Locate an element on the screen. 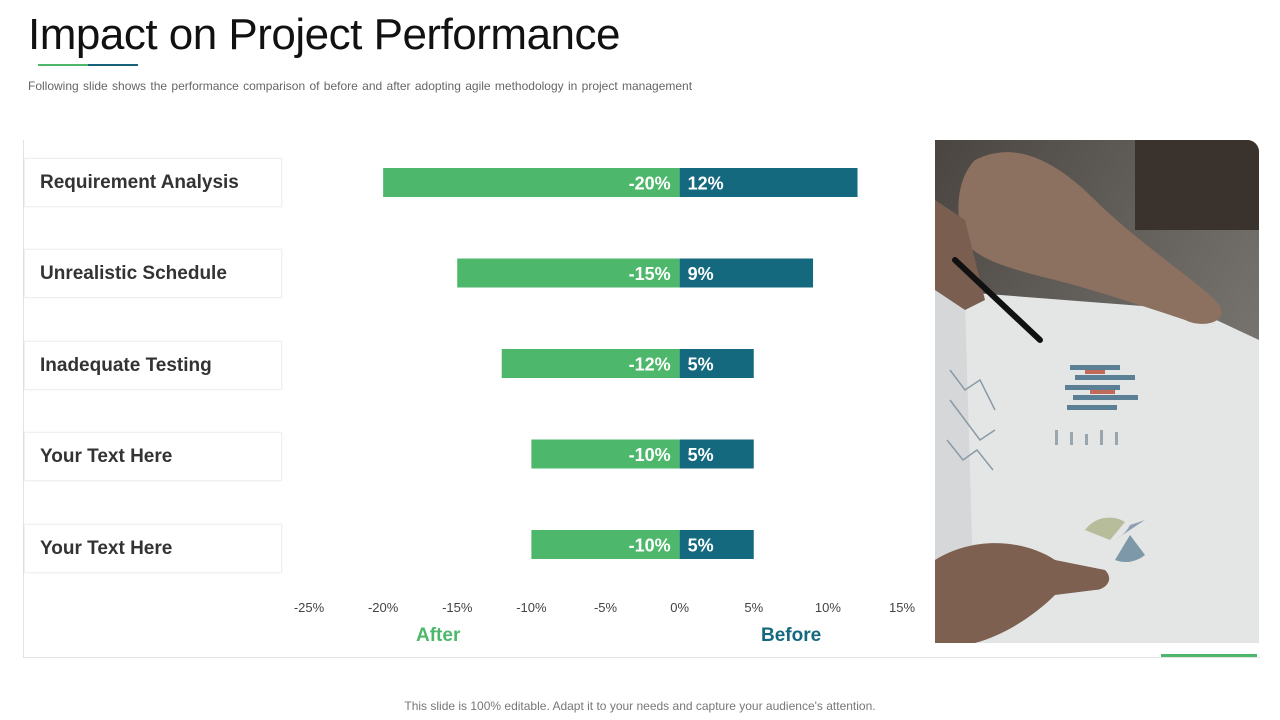  x-tick-label: -5% is located at coordinates (606, 607).